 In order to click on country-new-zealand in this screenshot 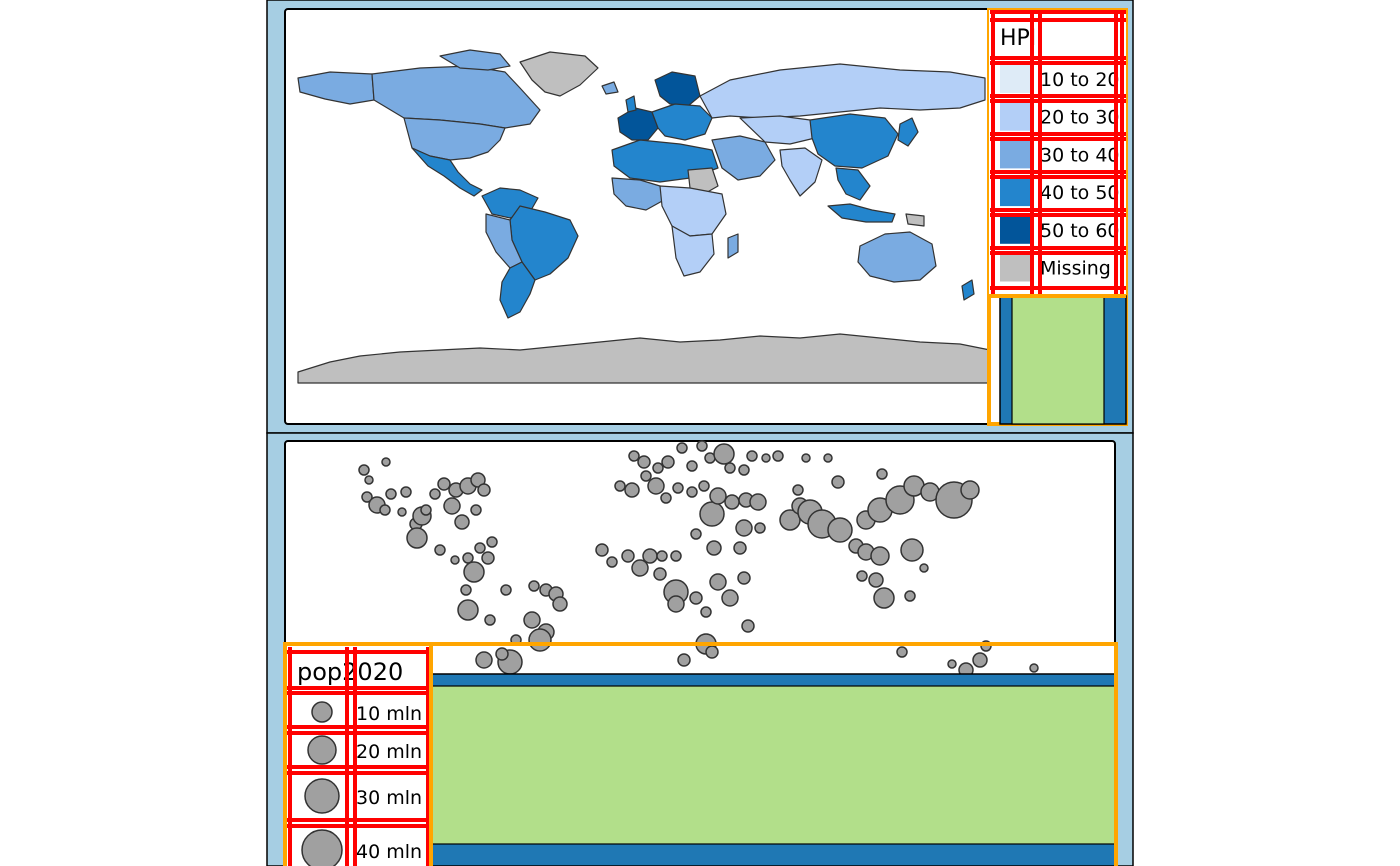, I will do `click(968, 290)`.